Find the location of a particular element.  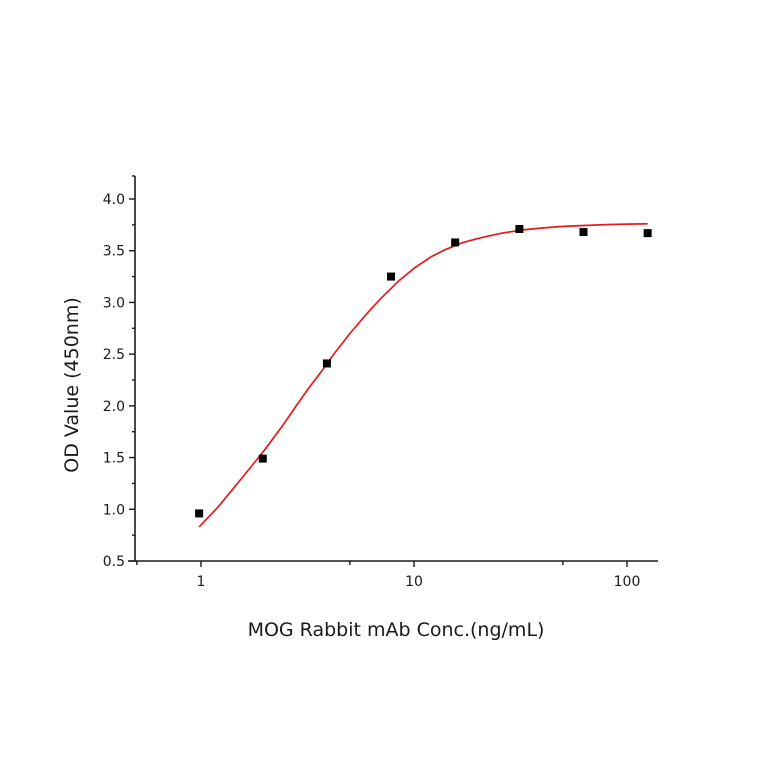

y-tick-label: 3.0 is located at coordinates (114, 303).